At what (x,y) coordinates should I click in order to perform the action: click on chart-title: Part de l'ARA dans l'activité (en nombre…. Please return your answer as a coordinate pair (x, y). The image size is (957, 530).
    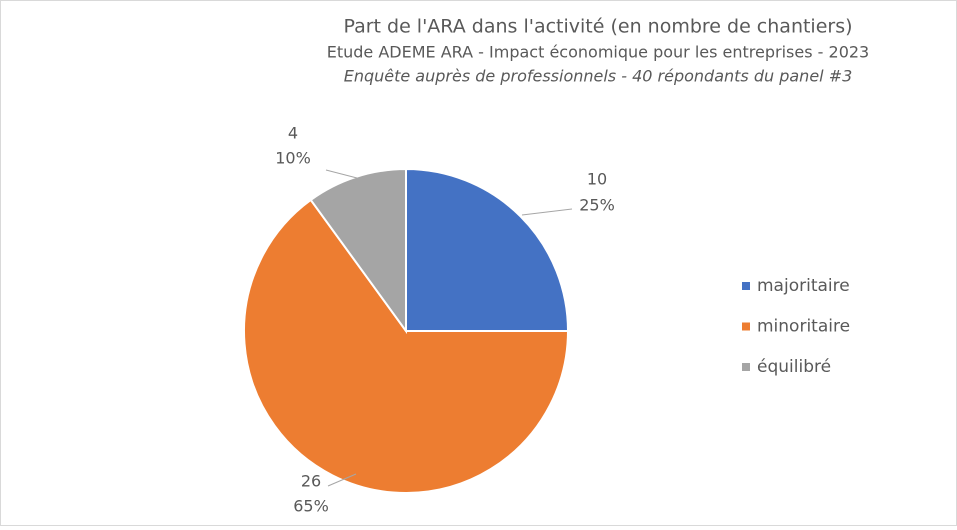
    Looking at the image, I should click on (597, 27).